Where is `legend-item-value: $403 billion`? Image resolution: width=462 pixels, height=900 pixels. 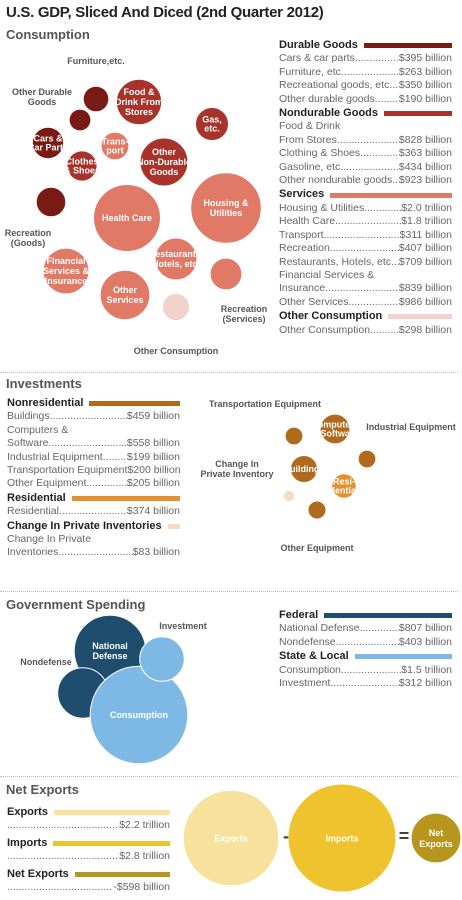
legend-item-value: $403 billion is located at coordinates (425, 641).